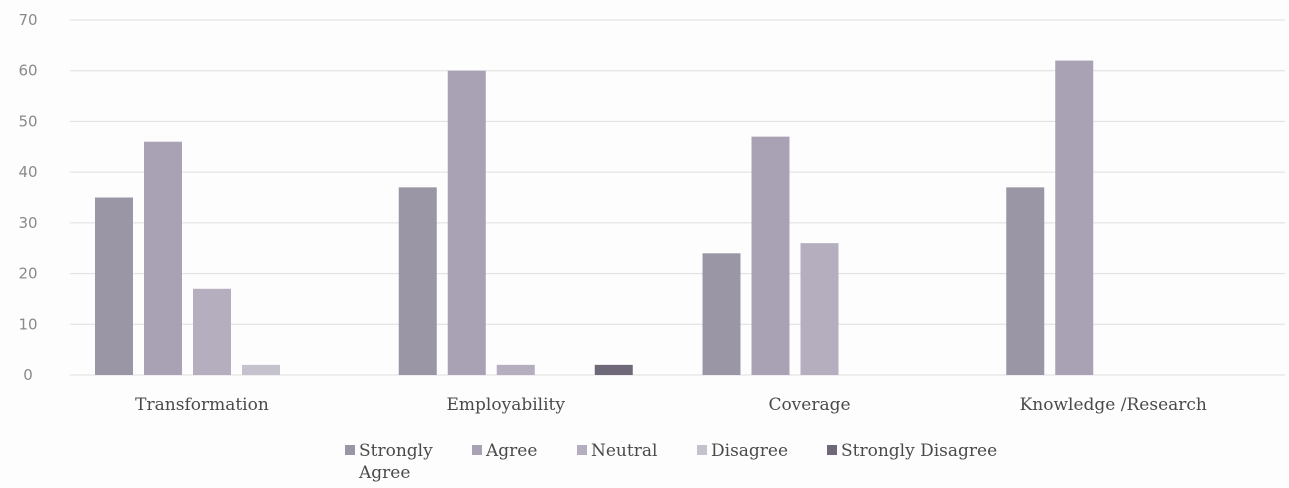 Image resolution: width=1289 pixels, height=488 pixels. What do you see at coordinates (27, 223) in the screenshot?
I see `y-tick-label: 30` at bounding box center [27, 223].